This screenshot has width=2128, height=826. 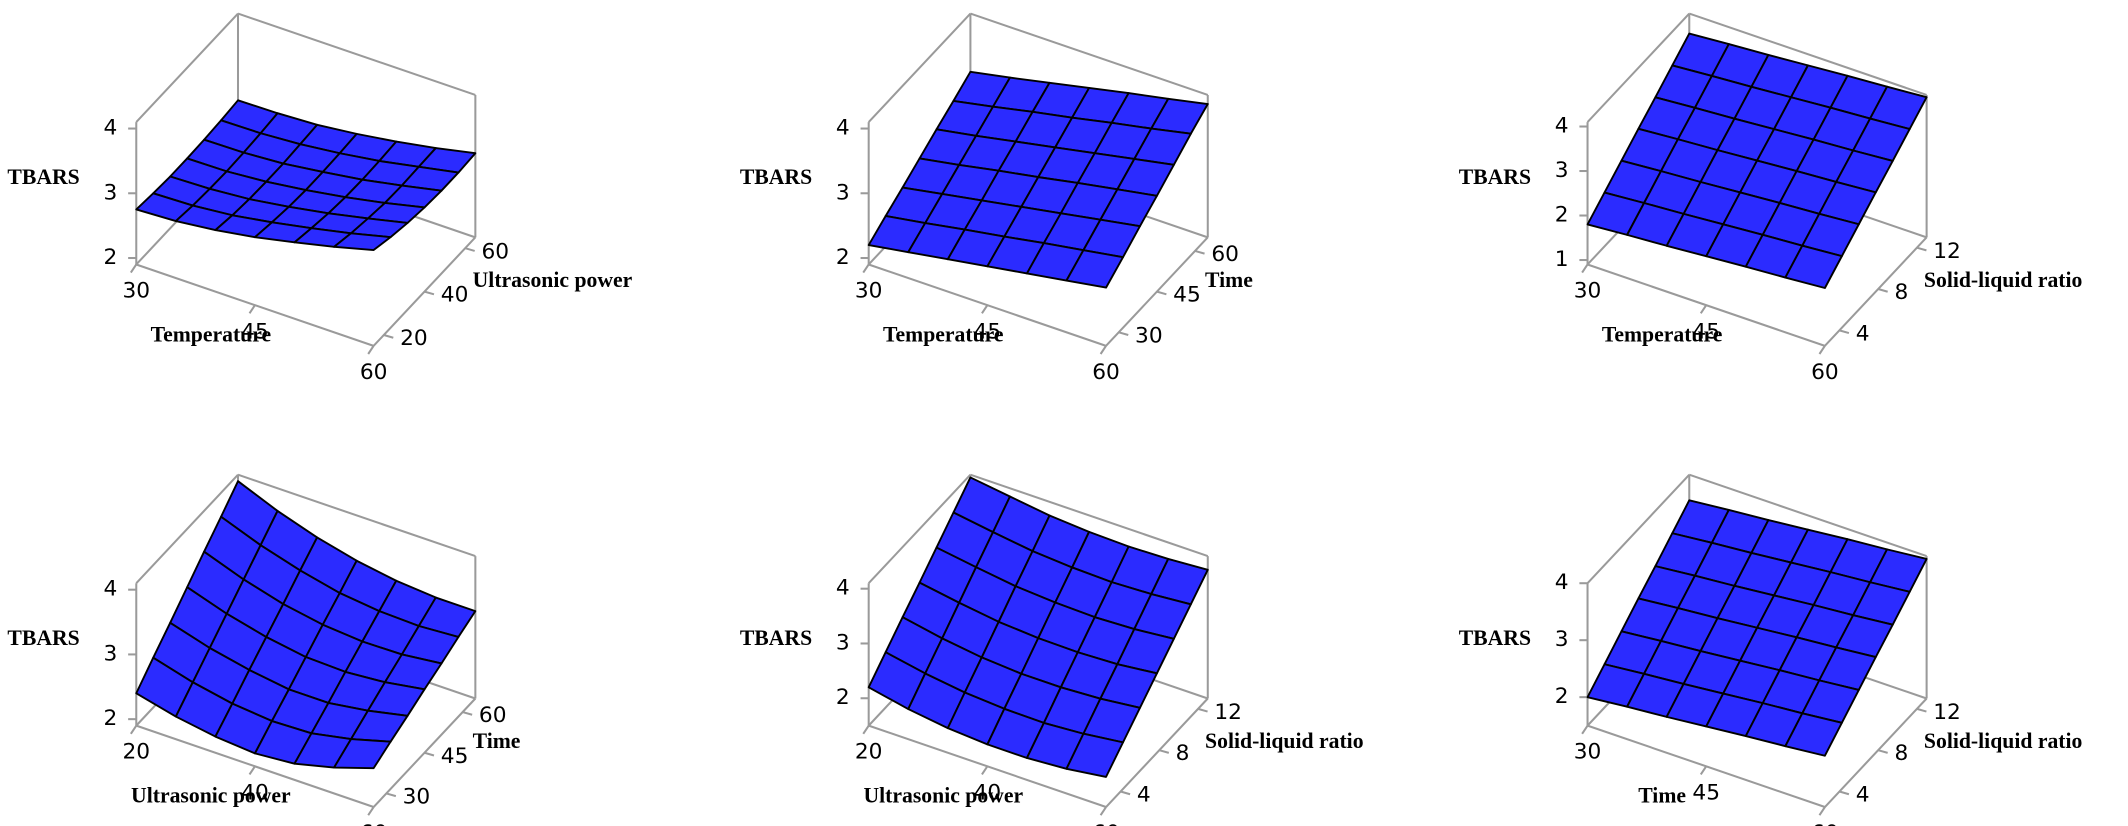 I want to click on y-axis-title: Ultrasonic power, so click(x=553, y=280).